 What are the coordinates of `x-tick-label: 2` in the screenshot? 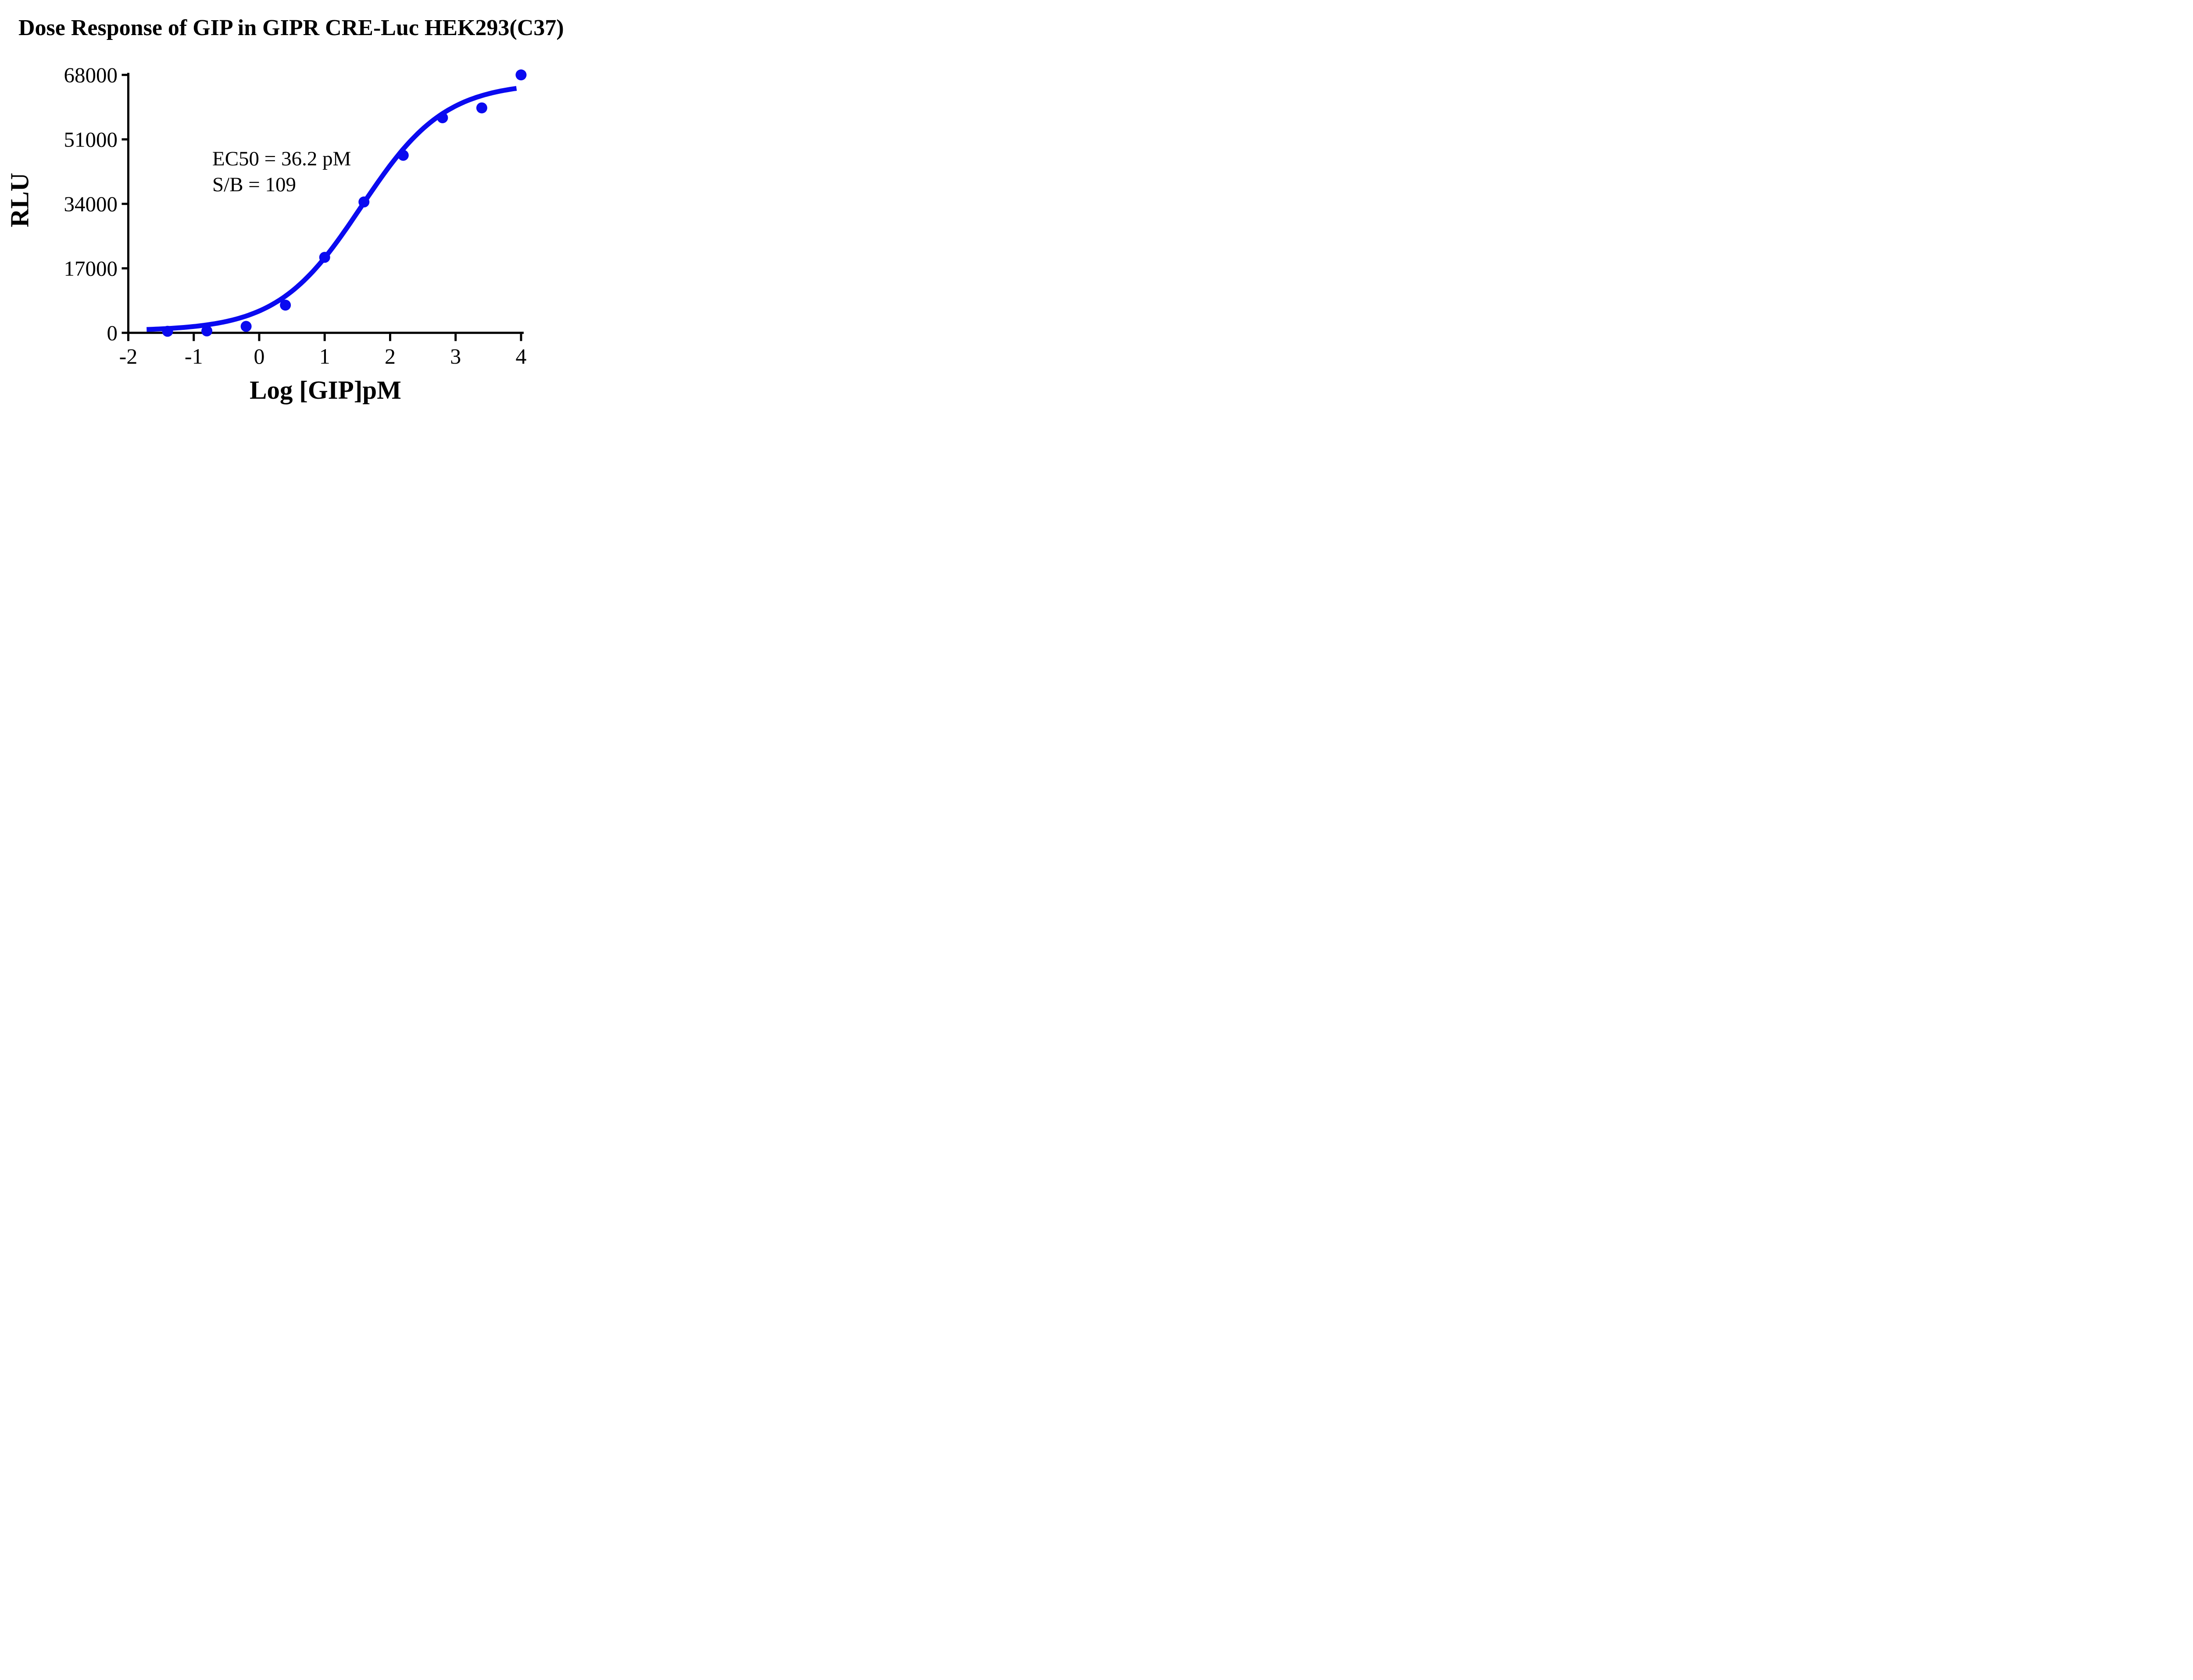 It's located at (390, 356).